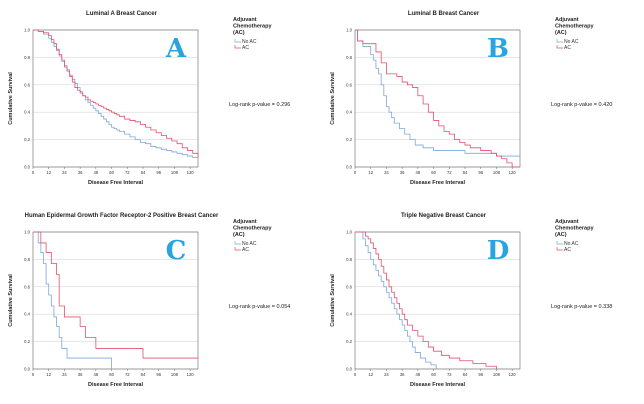  What do you see at coordinates (581, 105) in the screenshot?
I see `p-value-annotation: Log-rank p-value = 0.420` at bounding box center [581, 105].